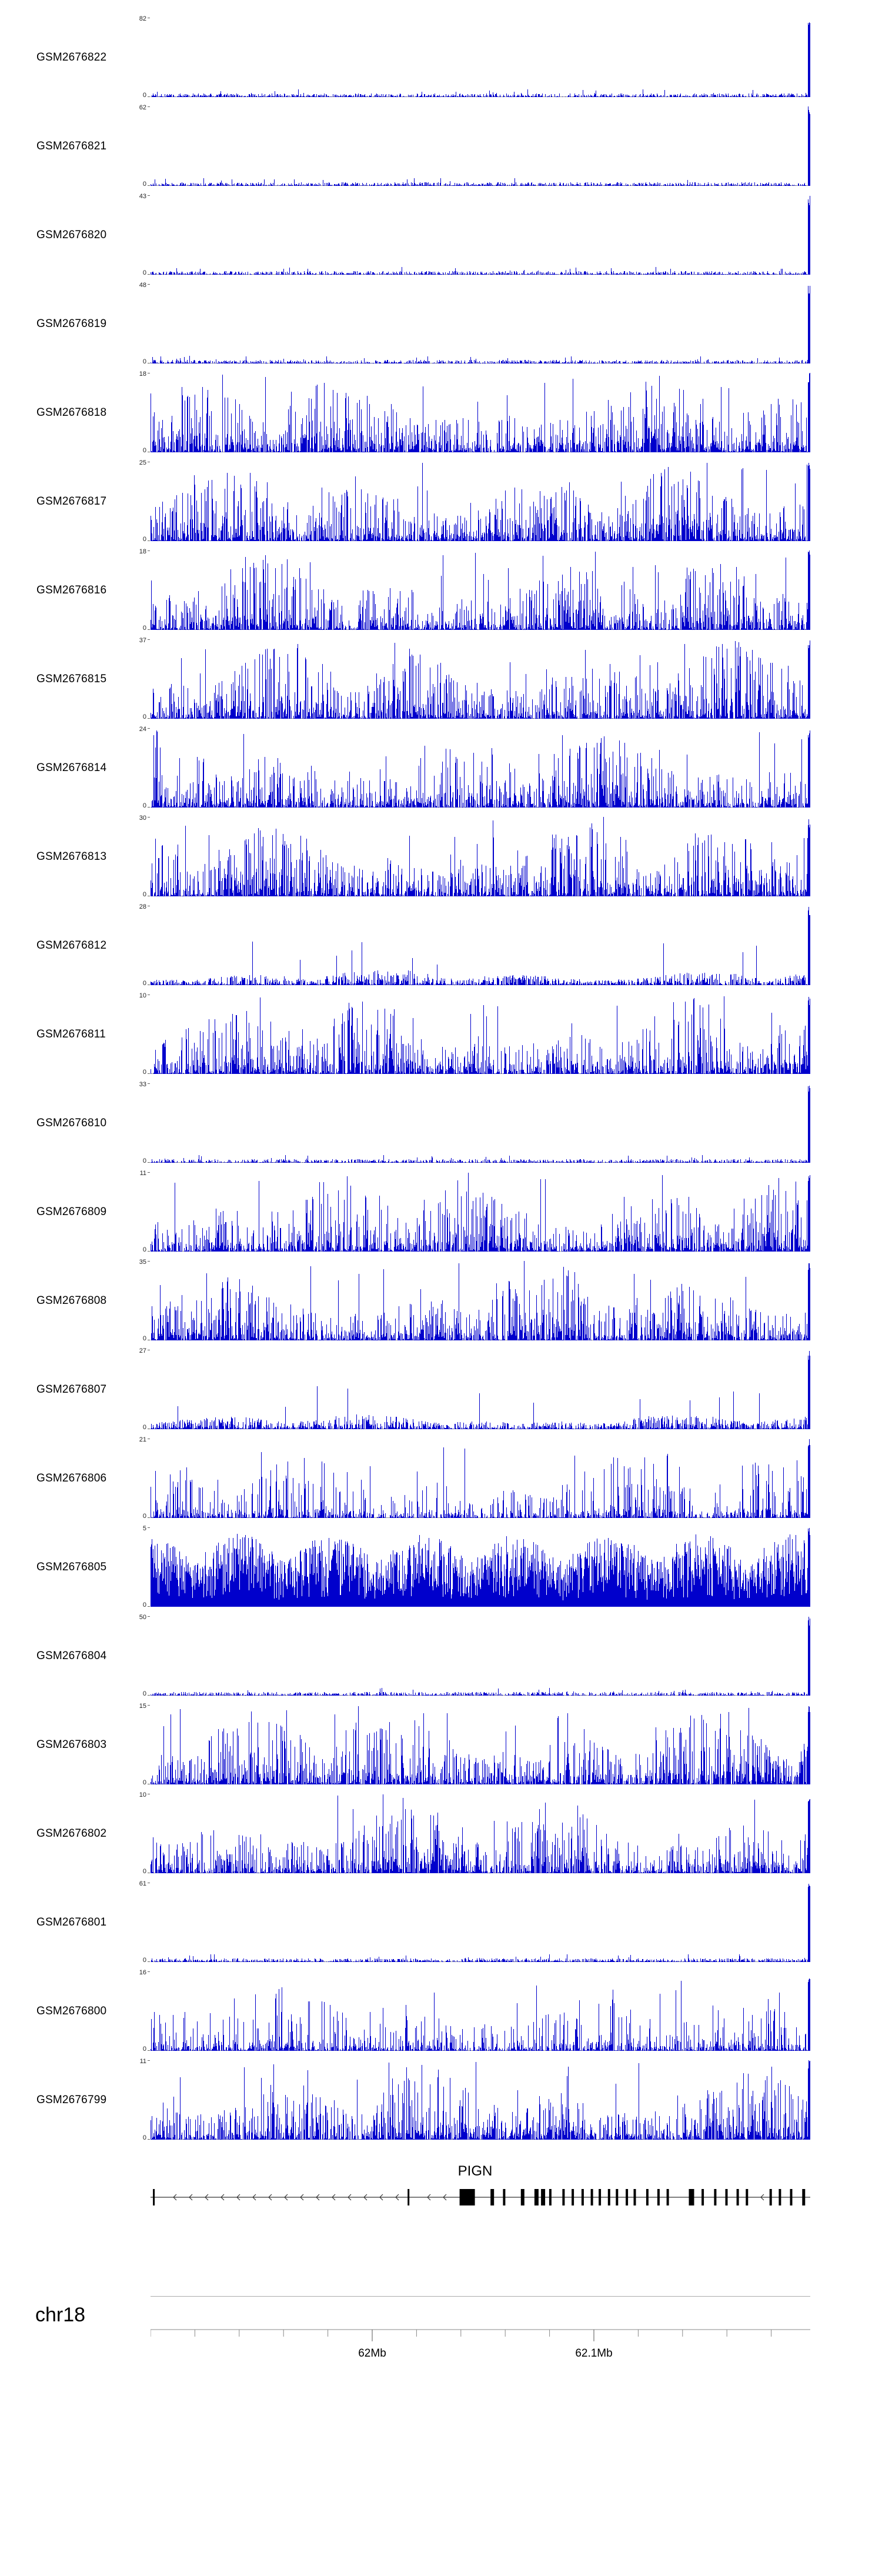 This screenshot has height=2576, width=882. Describe the element at coordinates (474, 146) in the screenshot. I see `coverage-plot: 62 0` at that location.